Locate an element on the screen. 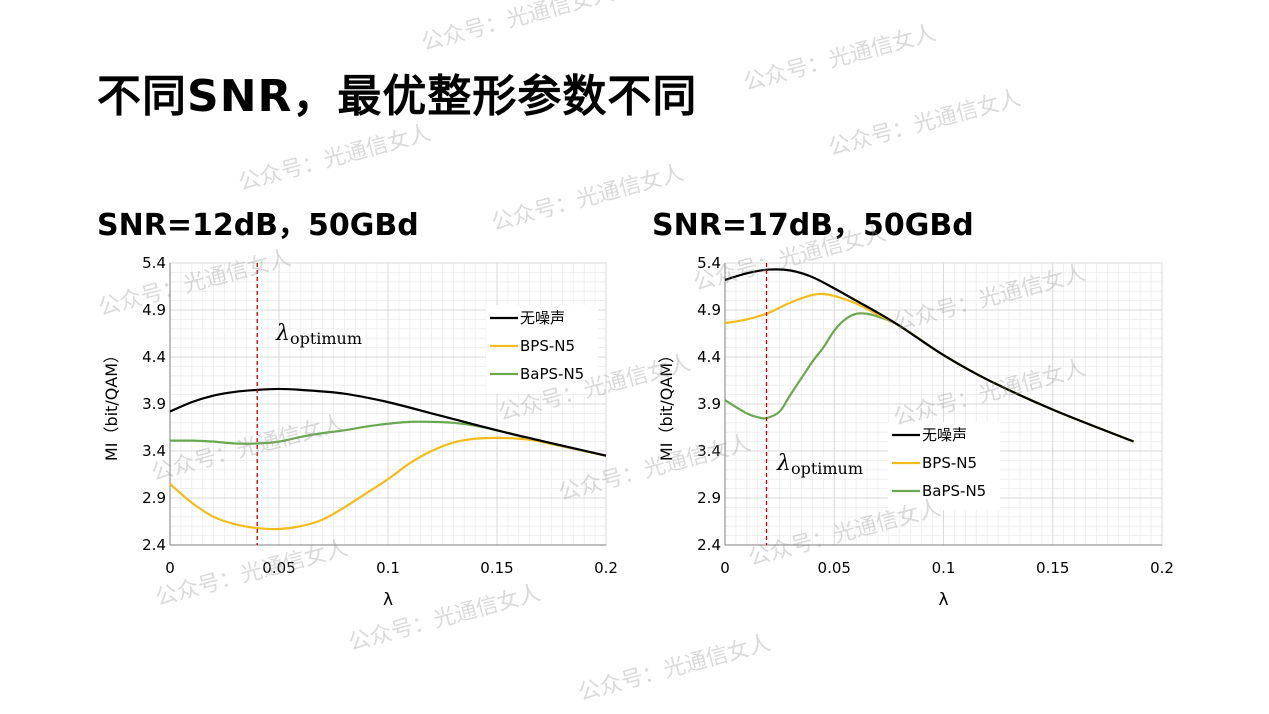  slide-title: 不同SNR，最优整形参数不同 is located at coordinates (397, 96).